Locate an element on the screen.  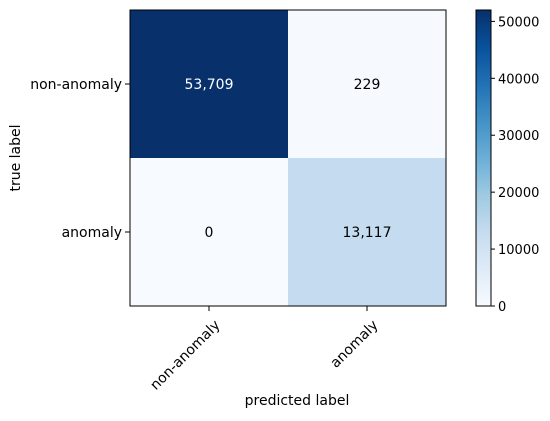
colorbar-tick-label: 40000 is located at coordinates (518, 79).